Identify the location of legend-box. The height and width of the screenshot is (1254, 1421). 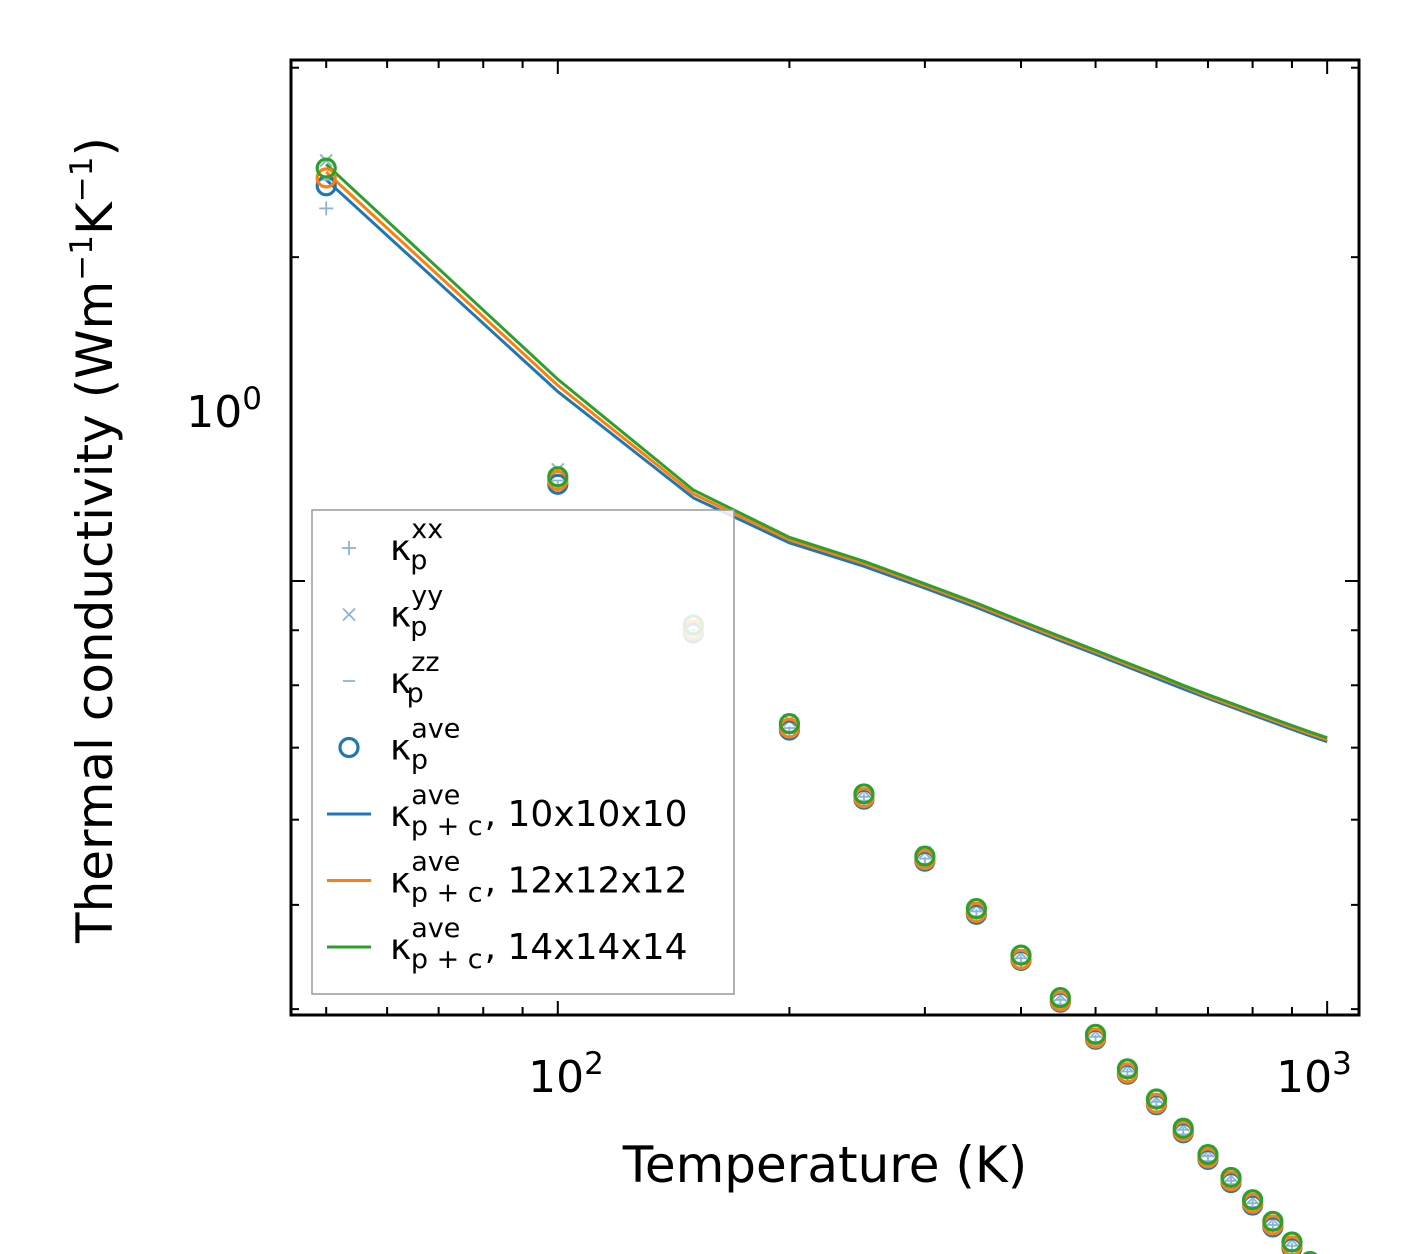
(523, 752).